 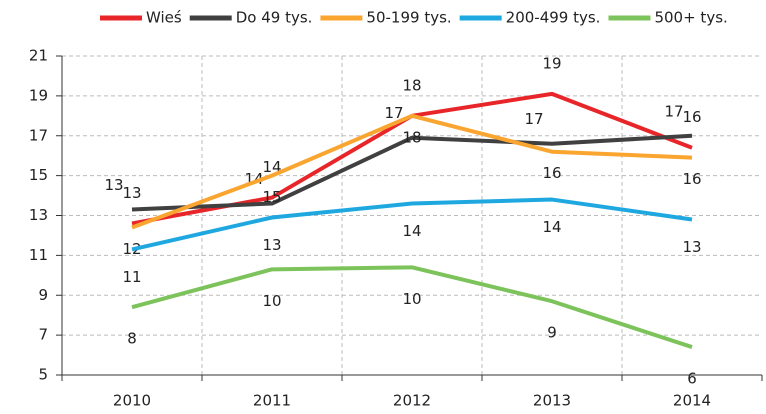 I want to click on x-tick-label: 2011, so click(x=272, y=401).